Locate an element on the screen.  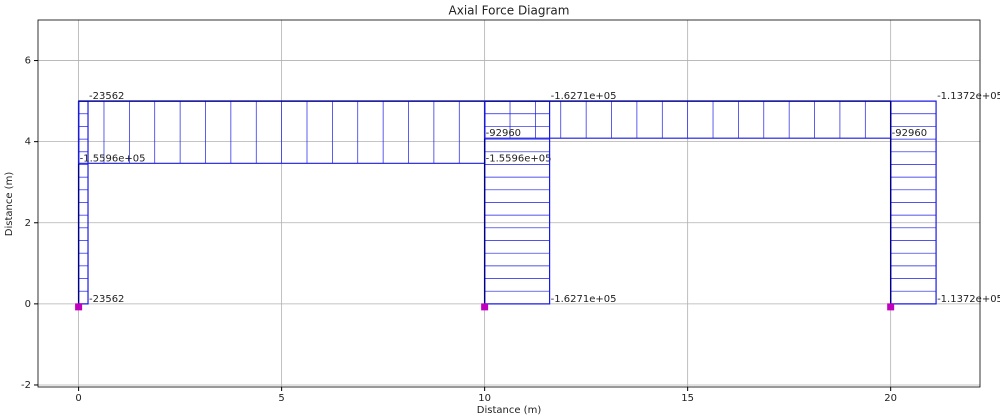
y-tick-label: 4 is located at coordinates (28, 142).